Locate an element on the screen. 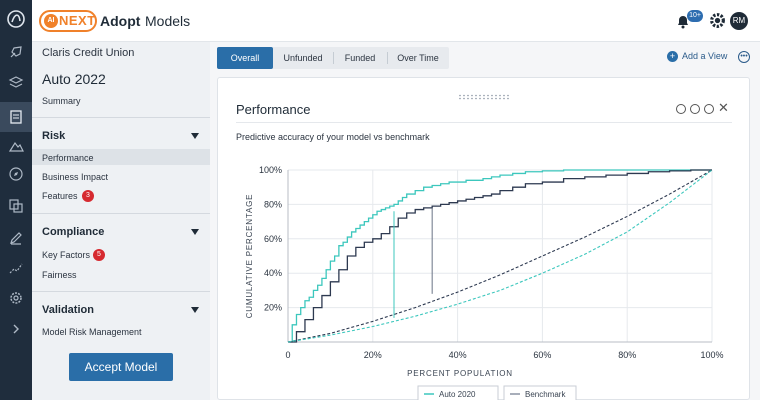 The width and height of the screenshot is (760, 400). model-name: Auto 2022 is located at coordinates (74, 79).